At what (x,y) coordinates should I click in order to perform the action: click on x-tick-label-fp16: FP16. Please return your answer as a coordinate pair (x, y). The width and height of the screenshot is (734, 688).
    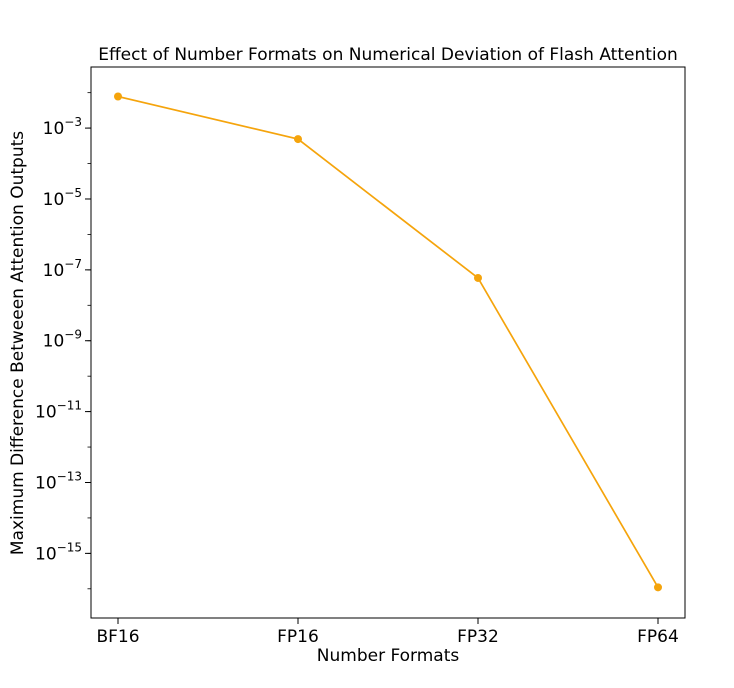
    Looking at the image, I should click on (298, 637).